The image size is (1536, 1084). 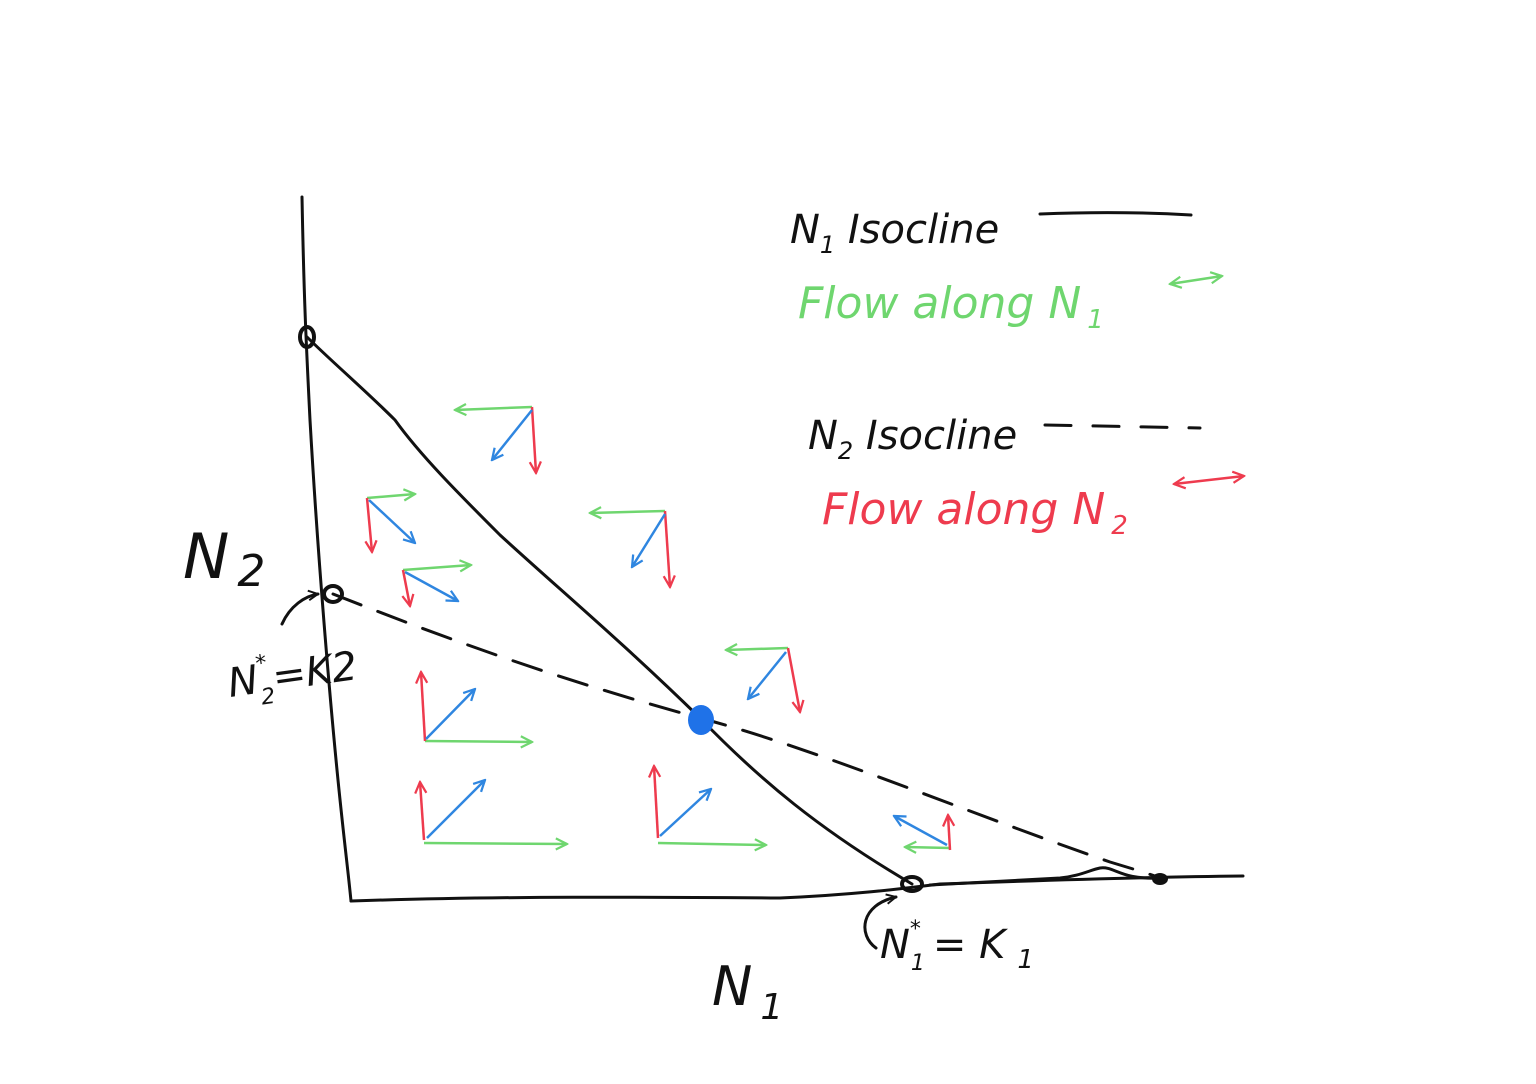 What do you see at coordinates (1209, 480) in the screenshot?
I see `legend-flow-n2-arrow-icon` at bounding box center [1209, 480].